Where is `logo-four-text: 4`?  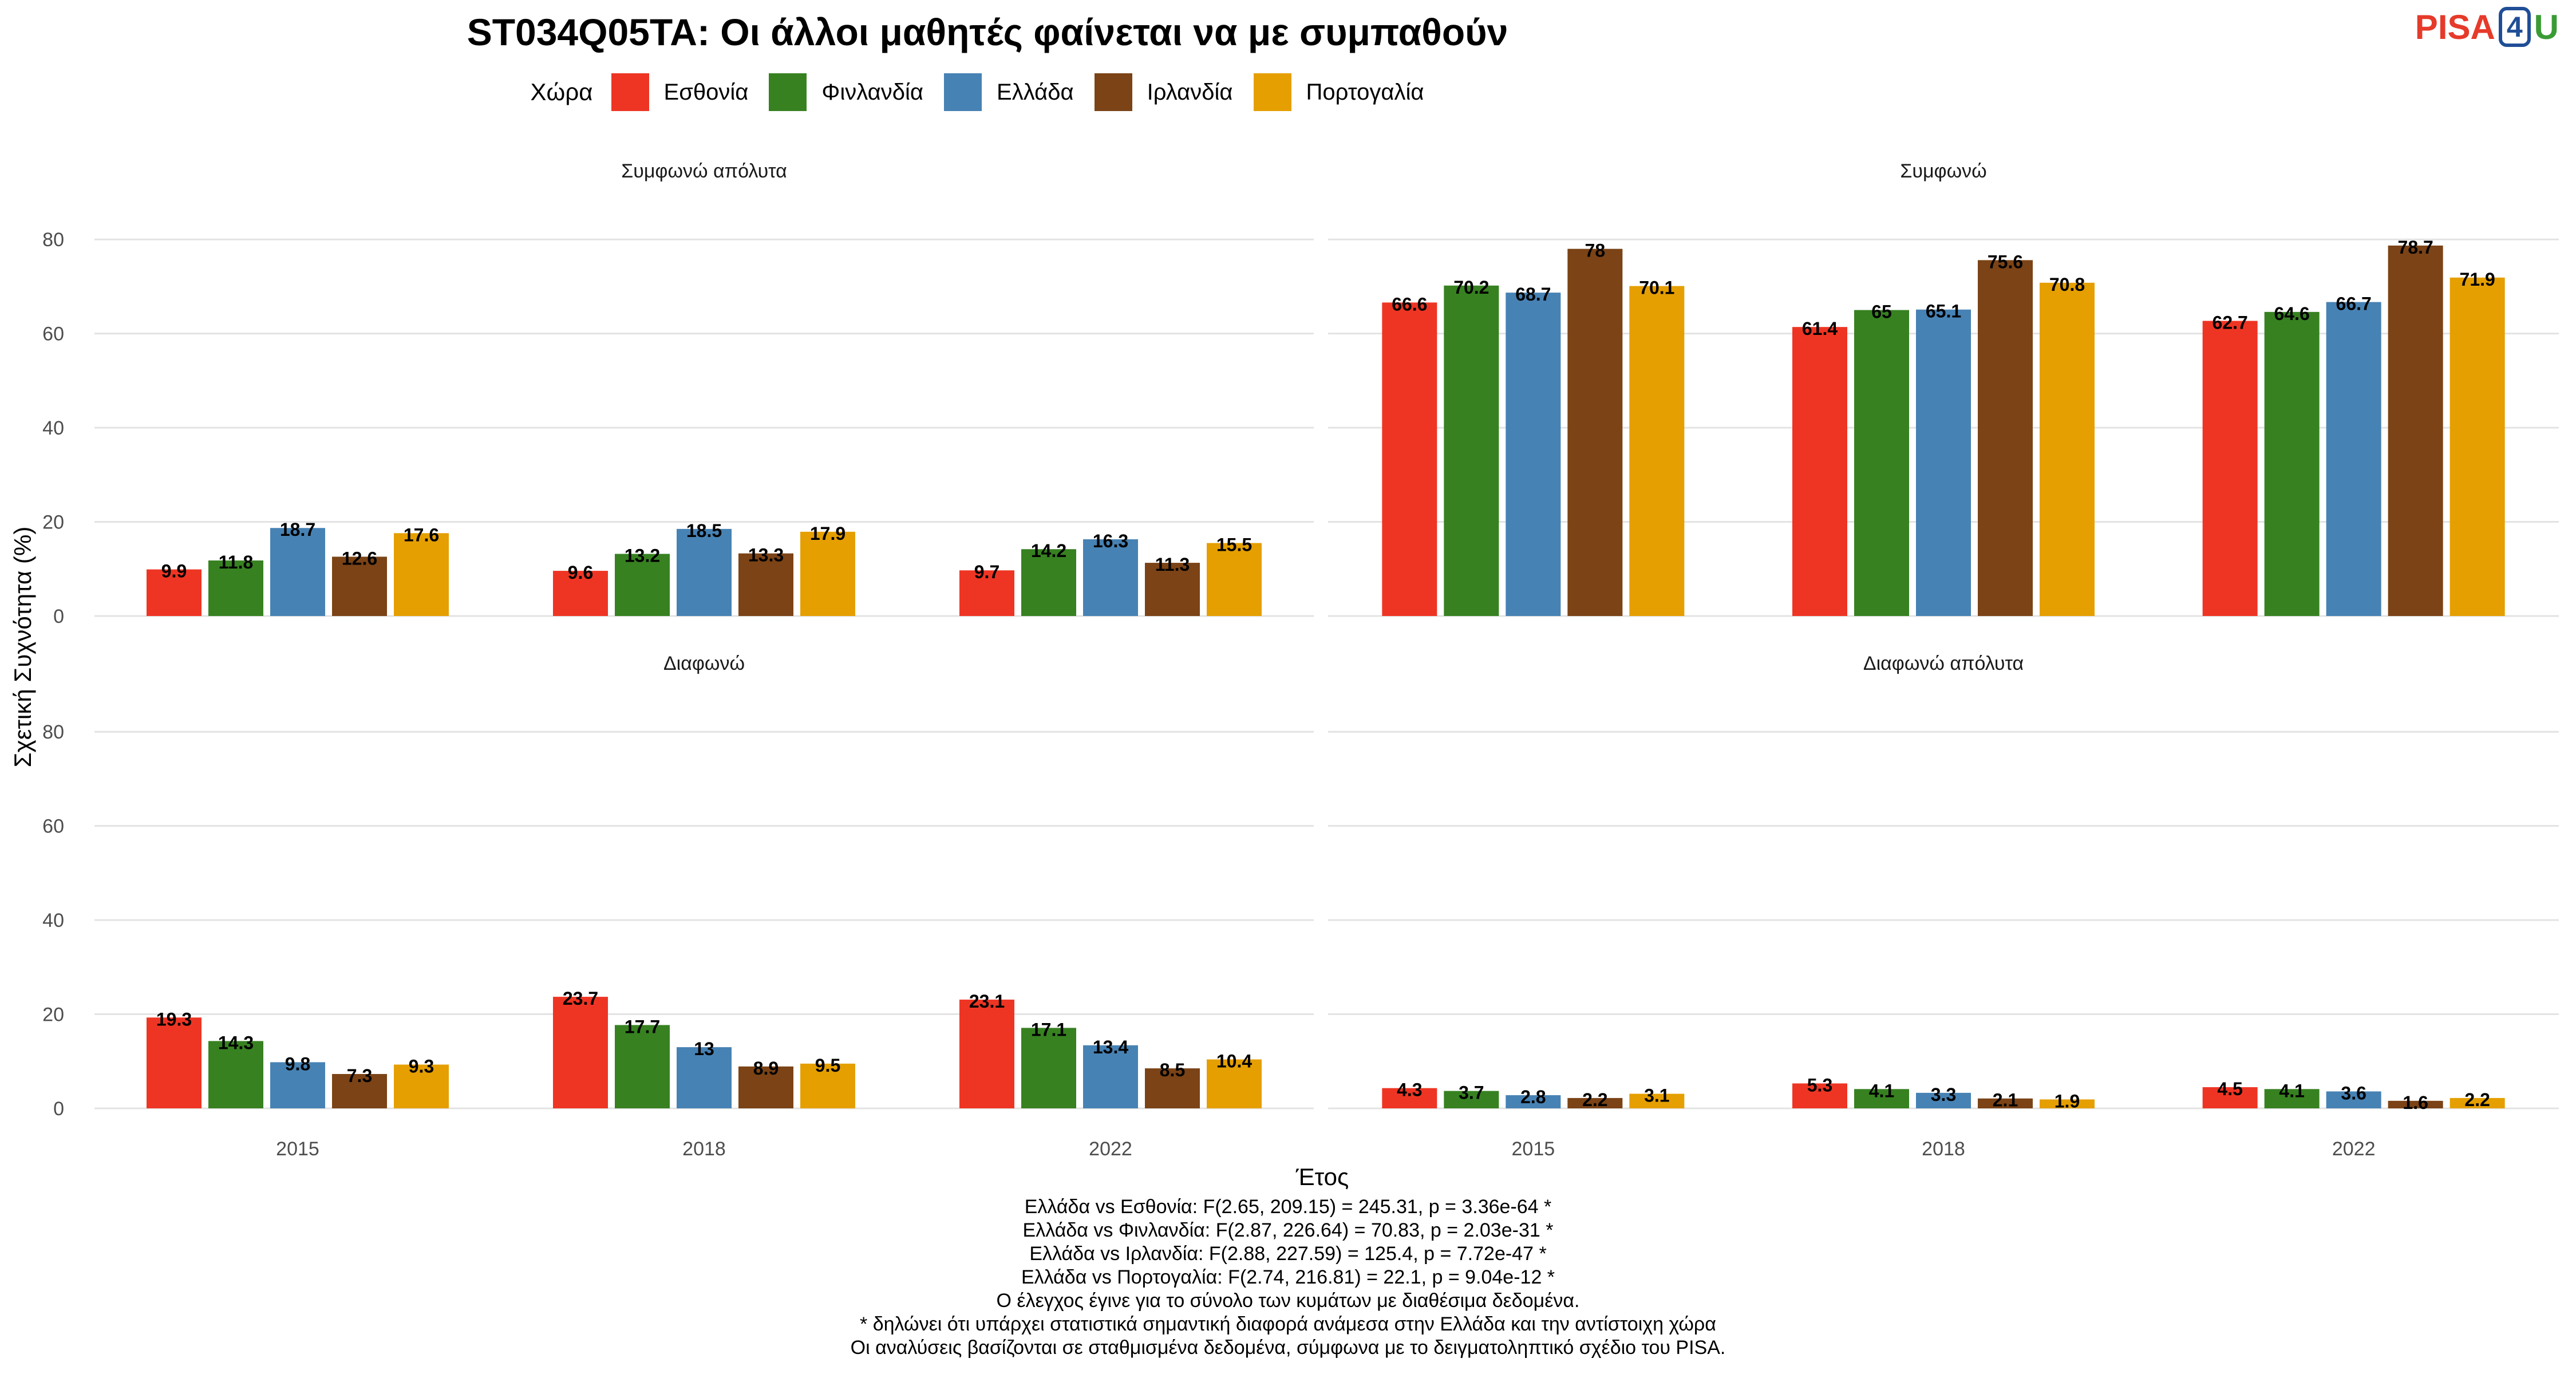
logo-four-text: 4 is located at coordinates (2514, 27).